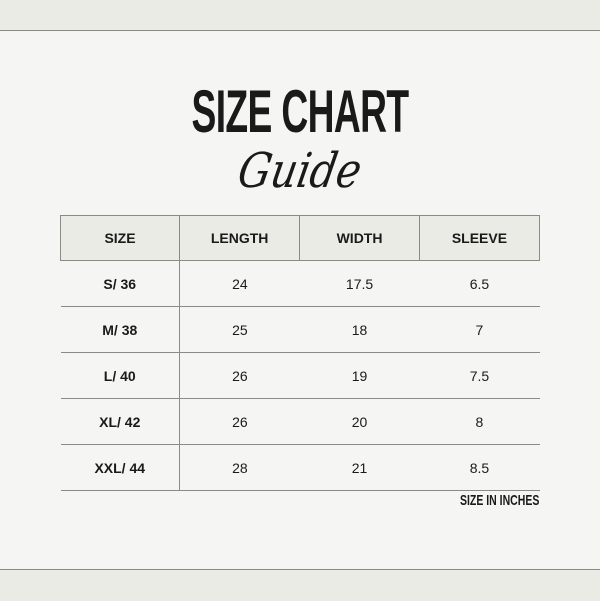 Image resolution: width=600 pixels, height=601 pixels. I want to click on table-row: L/ 40 26 19 7.5, so click(300, 375).